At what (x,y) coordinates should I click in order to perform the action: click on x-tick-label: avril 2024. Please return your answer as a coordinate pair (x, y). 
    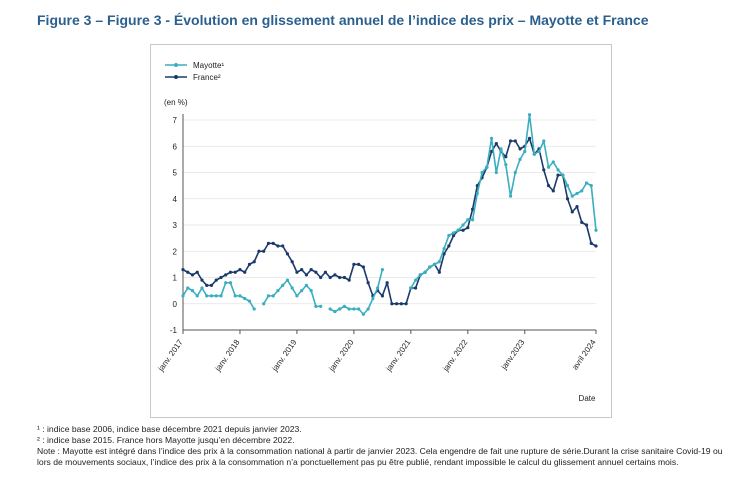
    Looking at the image, I should click on (584, 355).